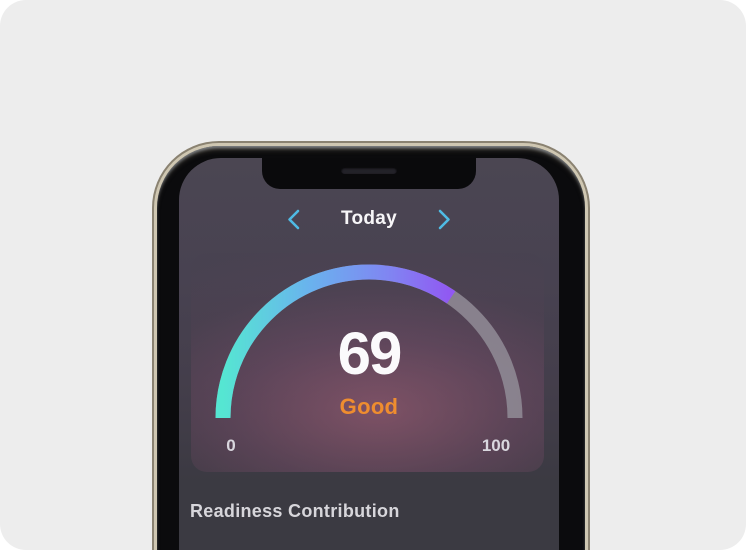 The height and width of the screenshot is (550, 746). I want to click on chevron-right-icon, so click(444, 219).